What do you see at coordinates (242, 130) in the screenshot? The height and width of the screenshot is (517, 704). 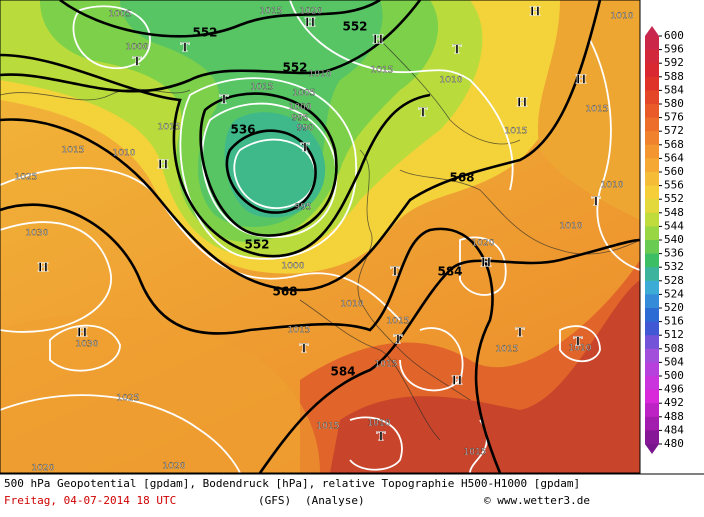 I see `geopotential-label: 536` at bounding box center [242, 130].